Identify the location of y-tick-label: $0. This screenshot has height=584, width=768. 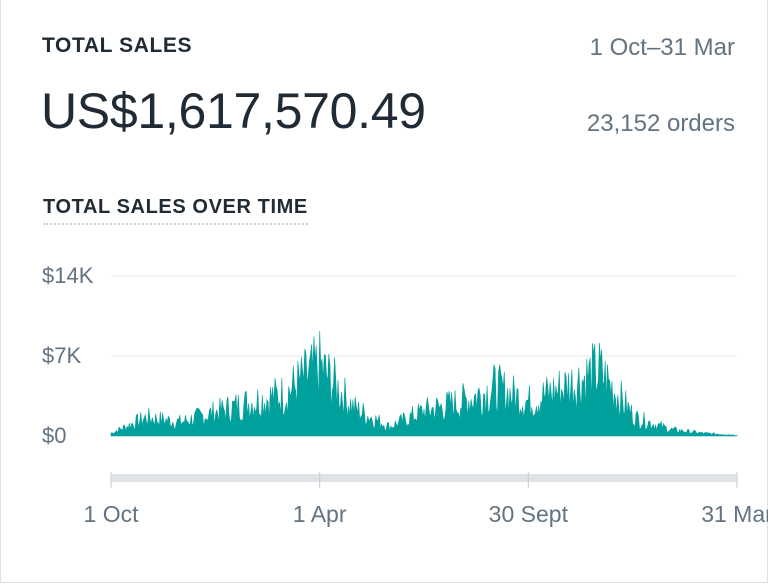
(54, 435).